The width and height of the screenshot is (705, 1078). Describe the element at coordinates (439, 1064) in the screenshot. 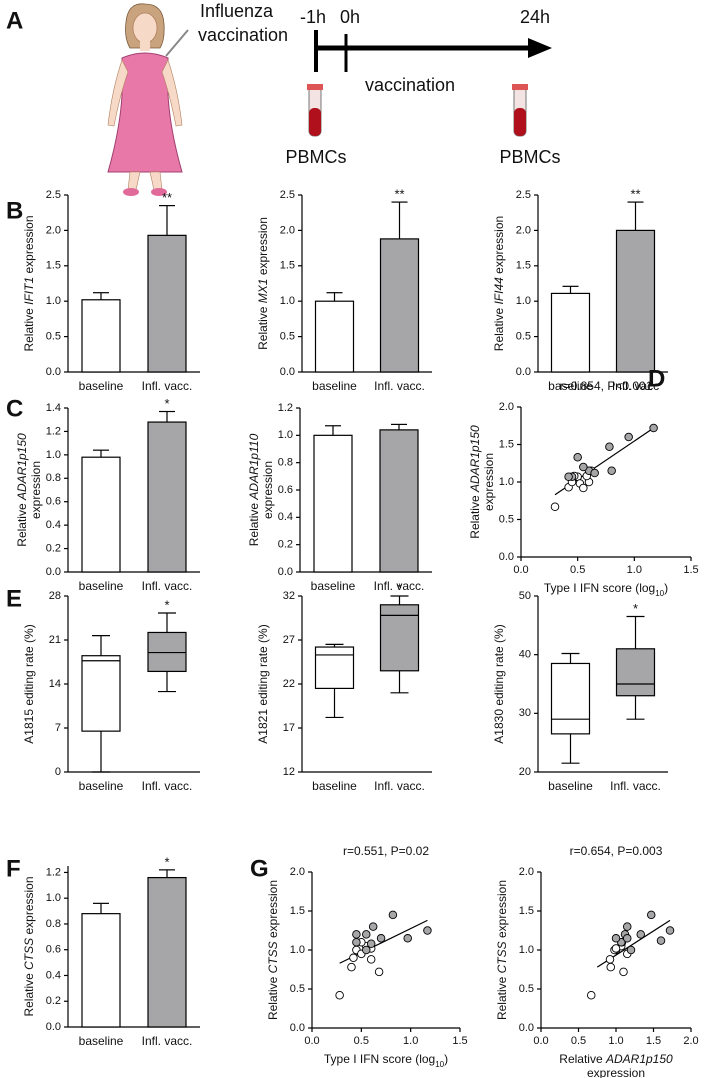

I see `x-axis-label-part: 10` at that location.